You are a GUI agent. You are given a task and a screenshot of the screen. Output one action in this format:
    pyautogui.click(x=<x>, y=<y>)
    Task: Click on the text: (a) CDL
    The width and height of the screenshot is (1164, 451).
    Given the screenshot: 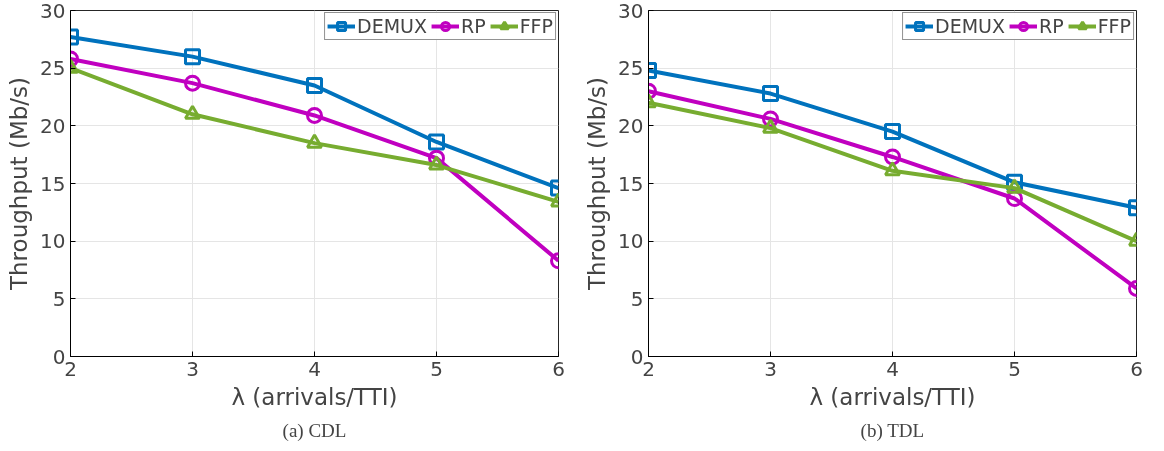 What is the action you would take?
    pyautogui.click(x=314, y=430)
    